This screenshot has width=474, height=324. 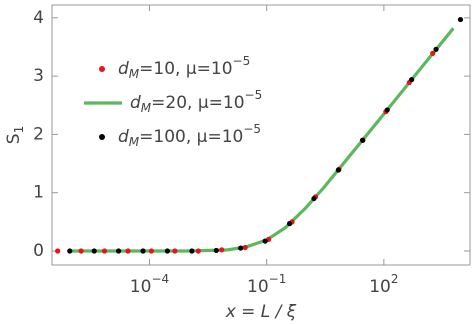 I want to click on x-tick-label: 10⁻¹, so click(x=266, y=285).